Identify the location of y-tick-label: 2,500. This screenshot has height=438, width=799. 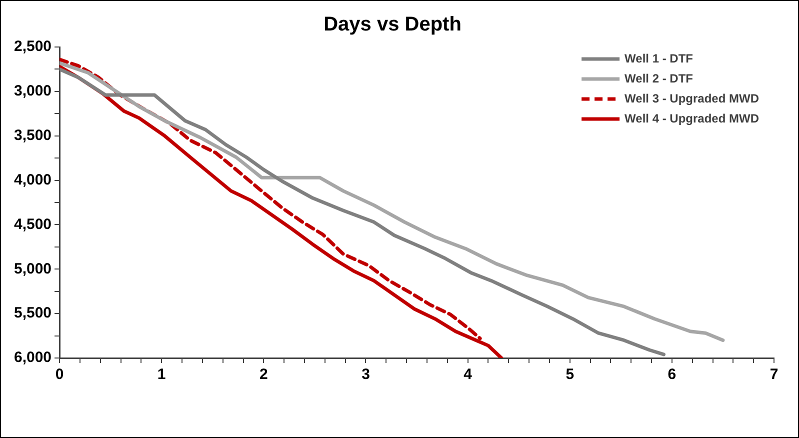
(33, 47).